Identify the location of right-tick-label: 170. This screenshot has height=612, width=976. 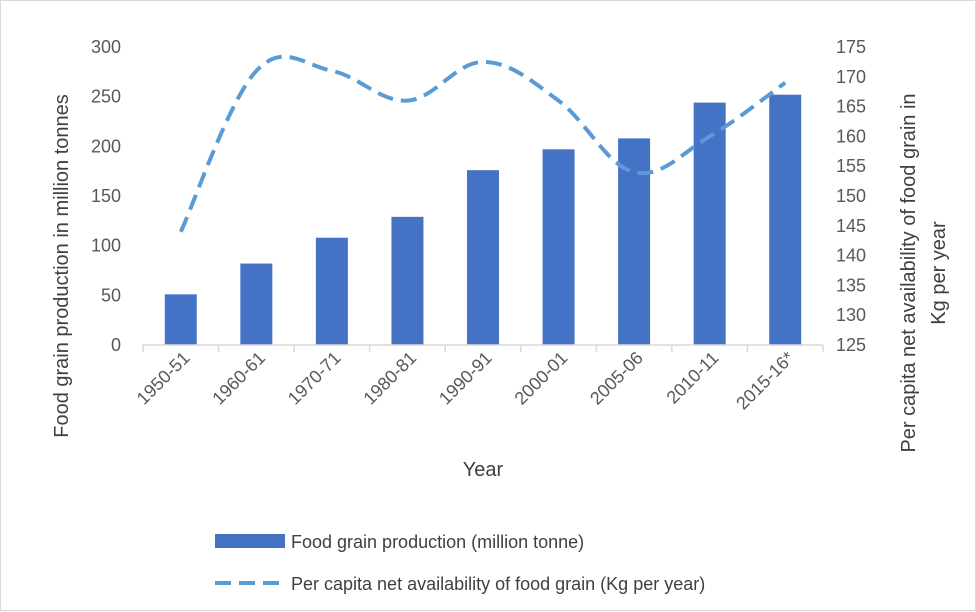
(851, 77).